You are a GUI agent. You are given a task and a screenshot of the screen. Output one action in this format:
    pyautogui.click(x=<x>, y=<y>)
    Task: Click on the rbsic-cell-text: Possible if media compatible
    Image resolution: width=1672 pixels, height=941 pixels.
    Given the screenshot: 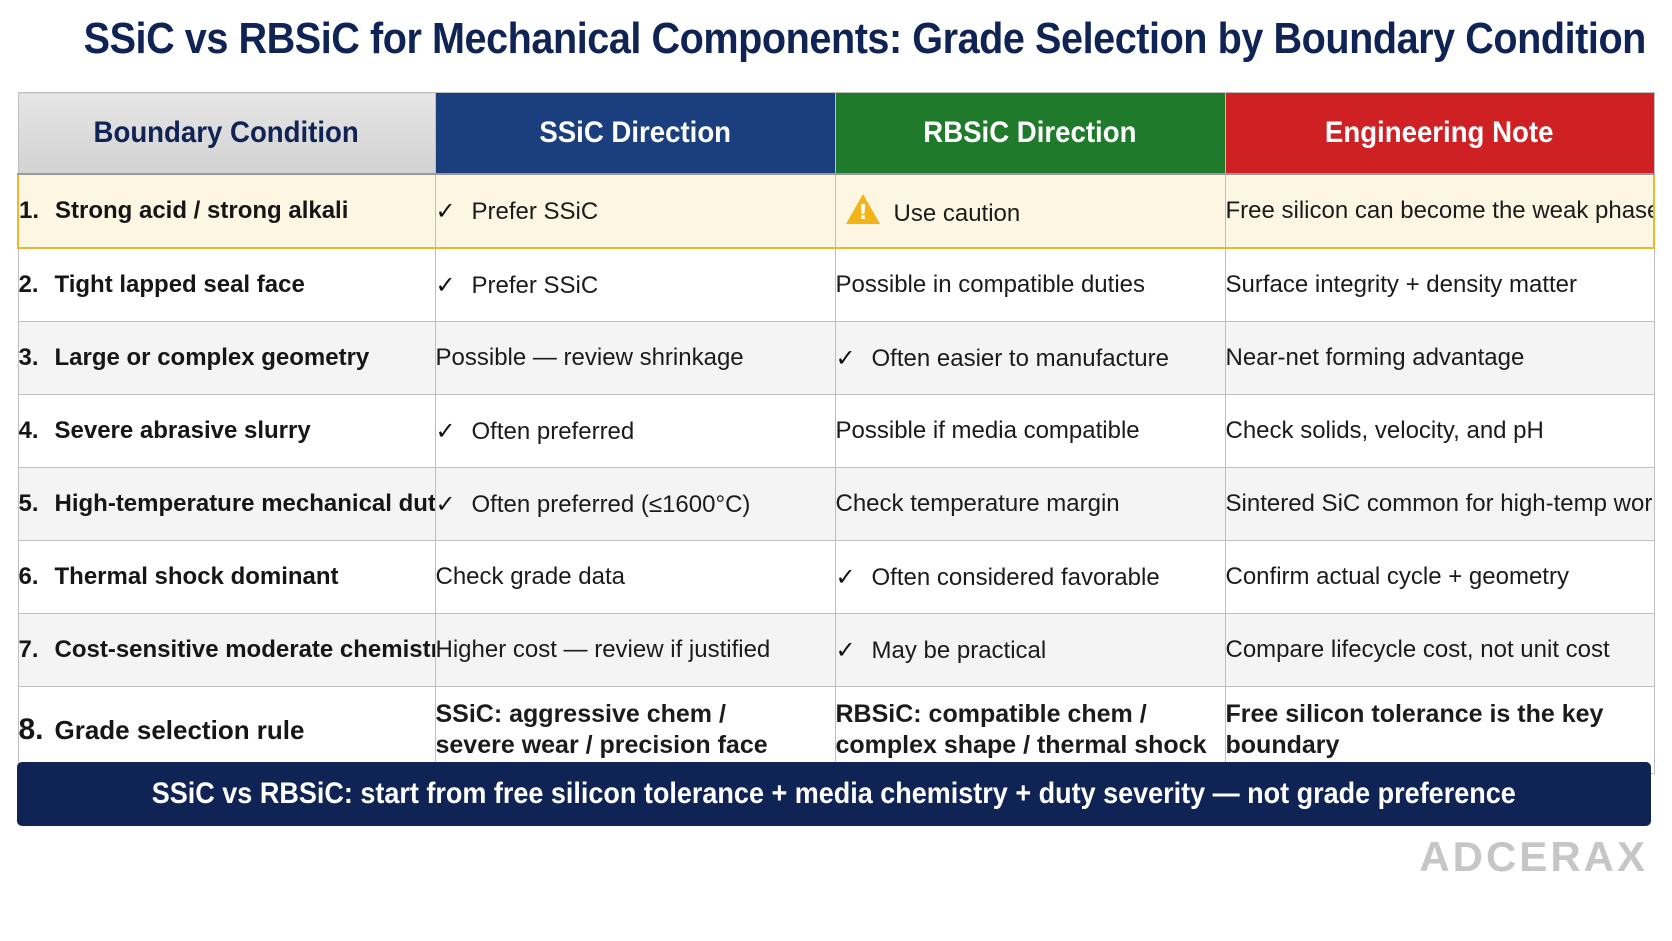 What is the action you would take?
    pyautogui.click(x=987, y=430)
    